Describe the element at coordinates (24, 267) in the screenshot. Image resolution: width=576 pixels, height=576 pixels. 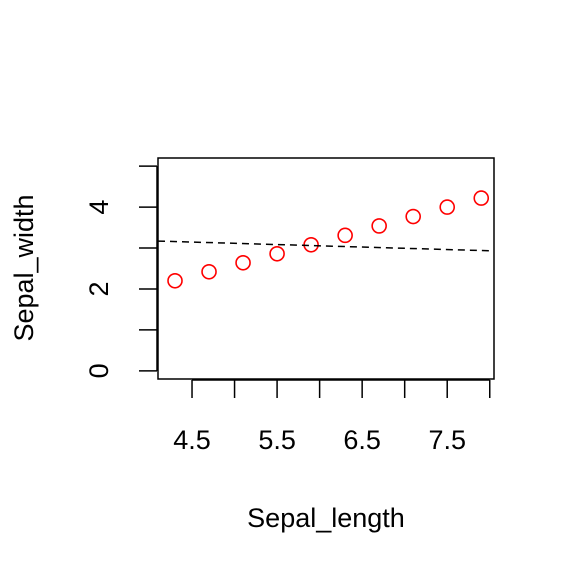
I see `y-axis-label: Sepal_width` at that location.